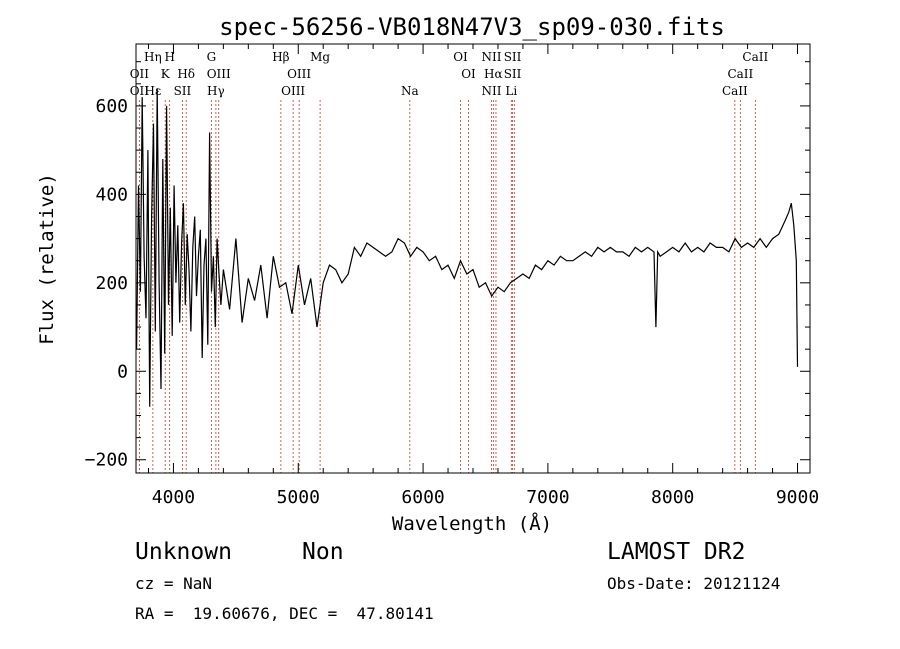 The height and width of the screenshot is (649, 900). Describe the element at coordinates (511, 91) in the screenshot. I see `spectral-line-label: Li` at that location.